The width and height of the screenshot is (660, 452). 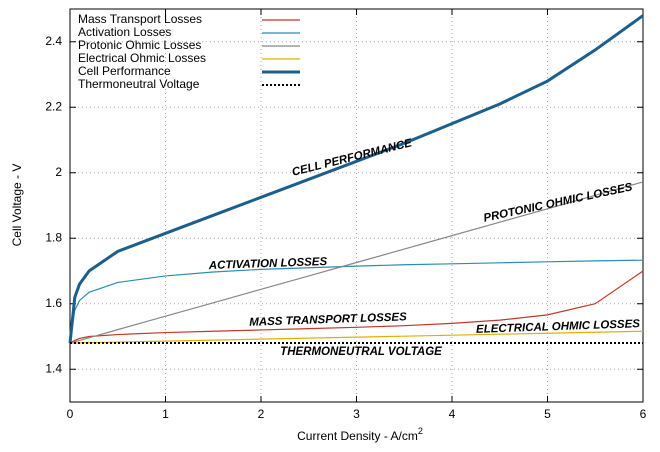 I want to click on annotation: PROTONIC OHMIC LOSSES, so click(x=557, y=202).